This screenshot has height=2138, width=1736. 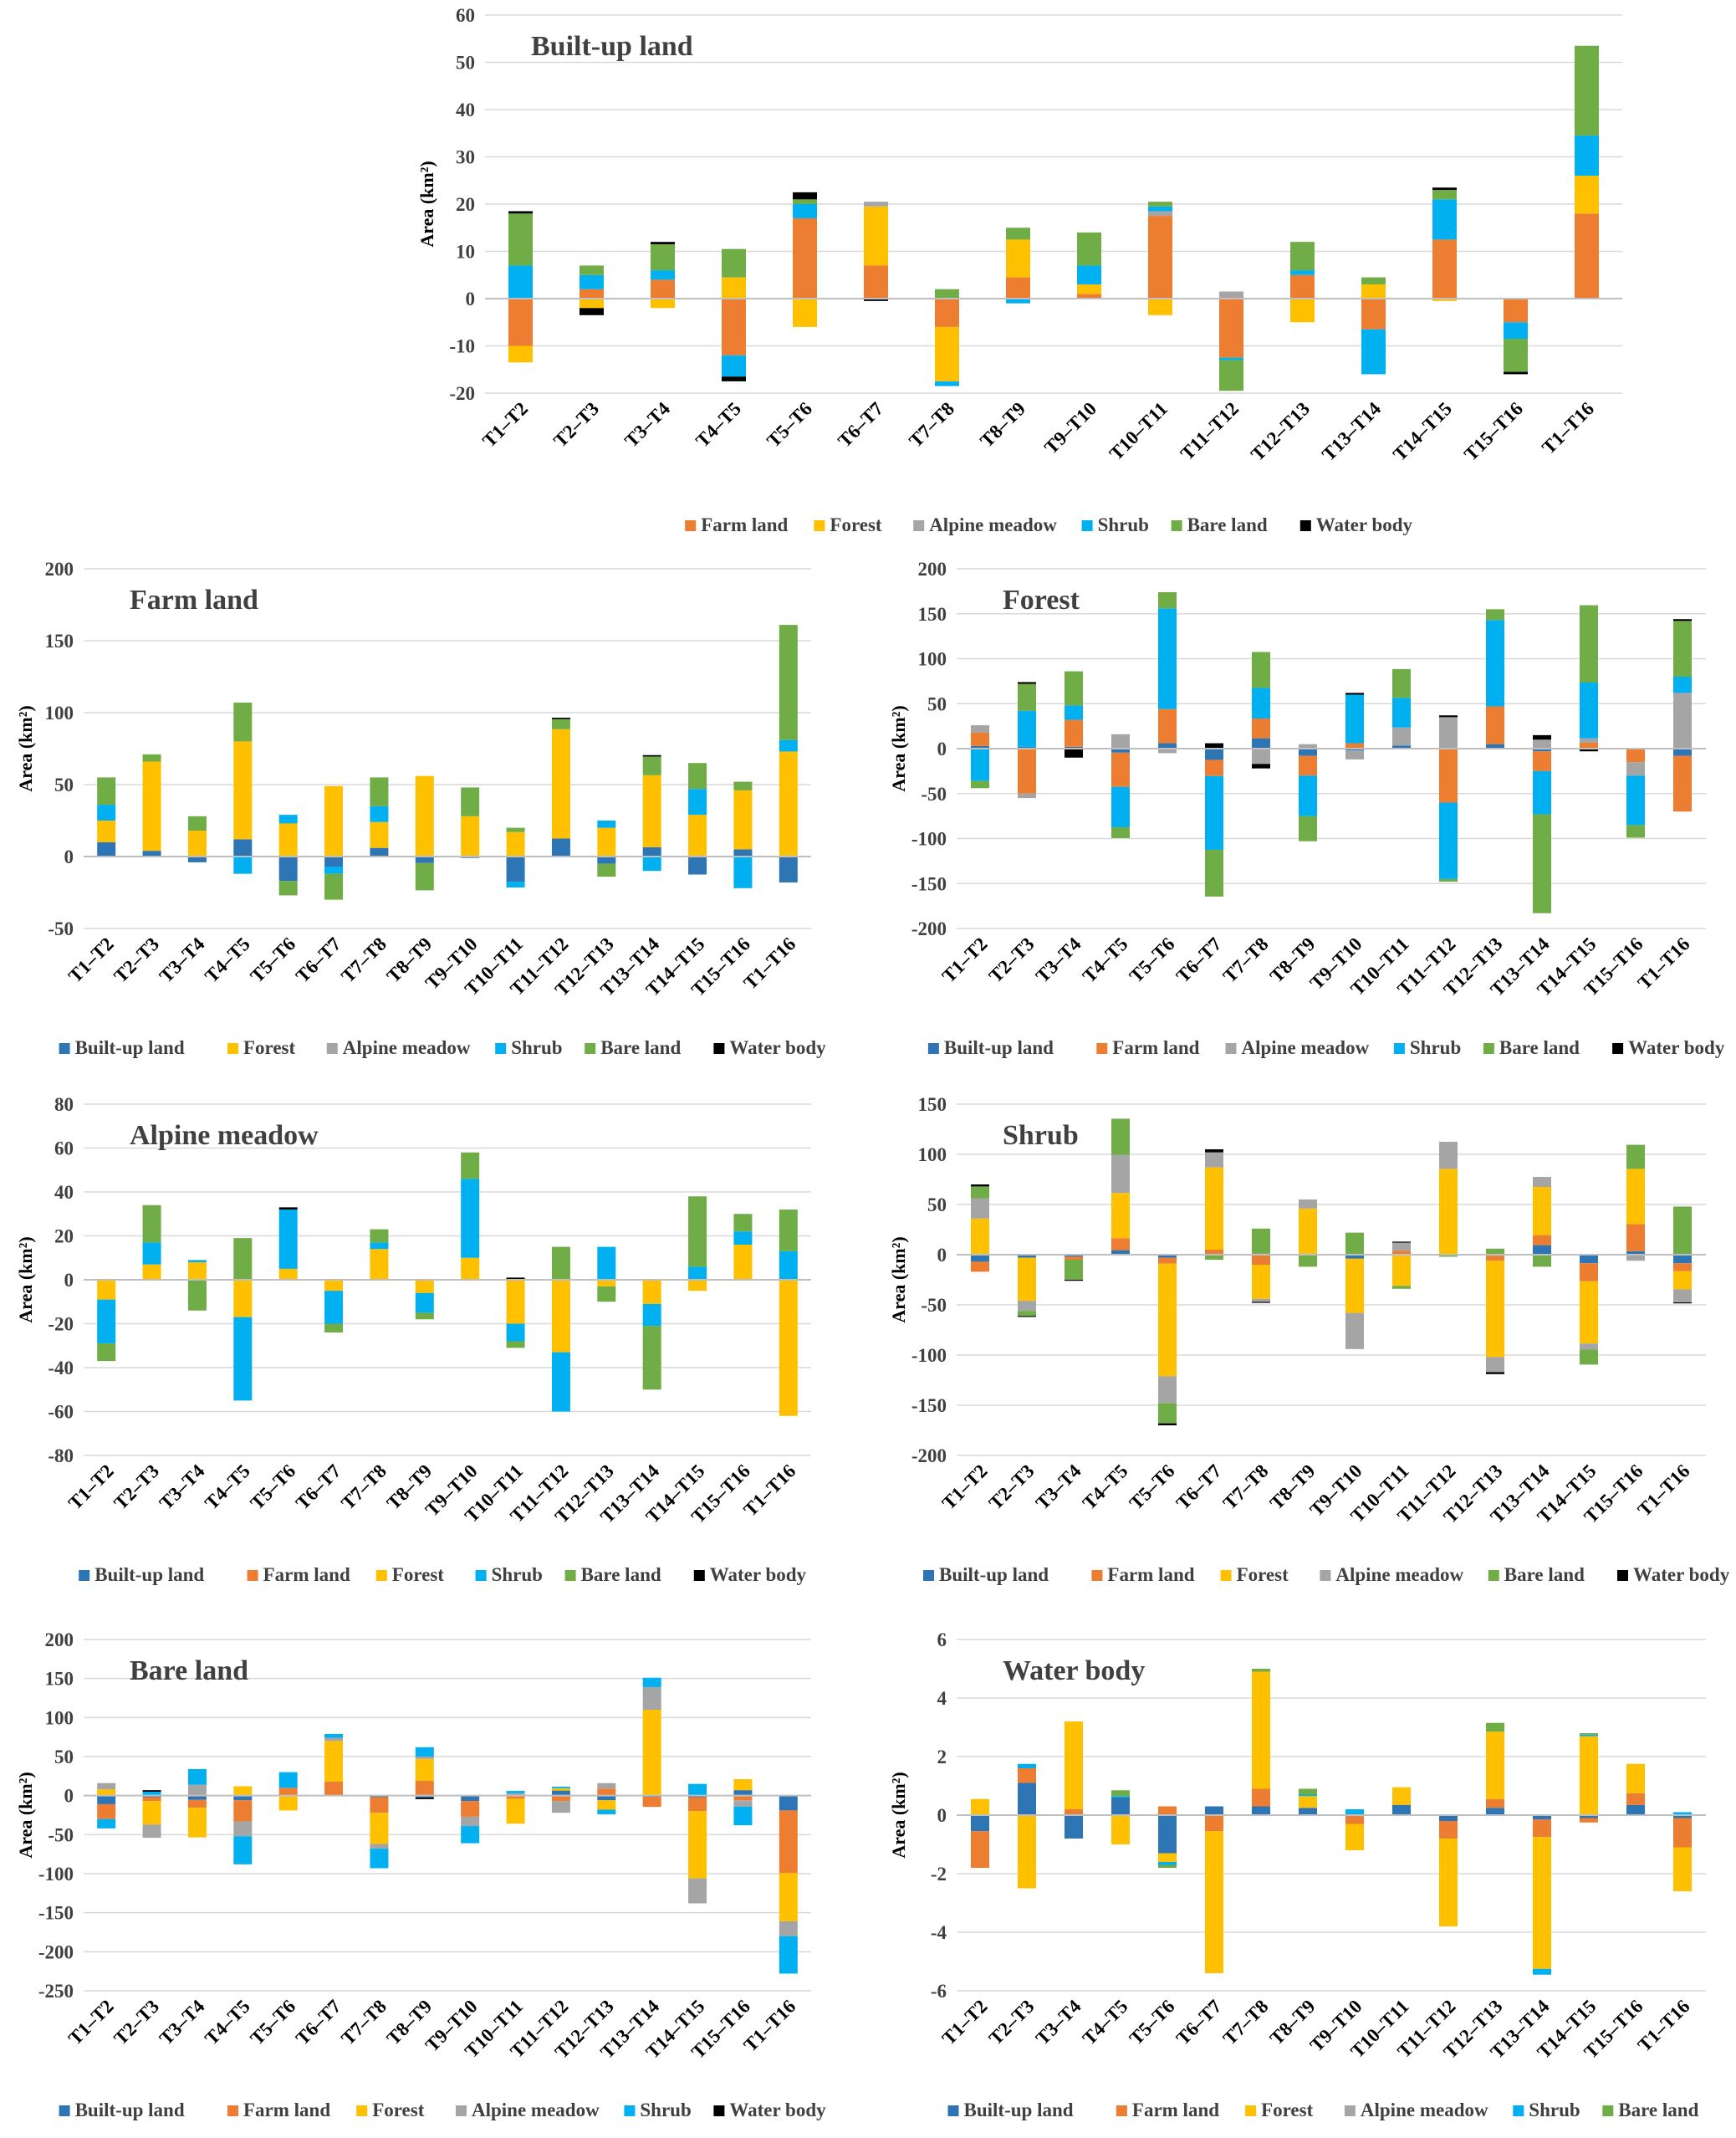 I want to click on bar-segment-farm-land-t12-t13, so click(x=1495, y=1258).